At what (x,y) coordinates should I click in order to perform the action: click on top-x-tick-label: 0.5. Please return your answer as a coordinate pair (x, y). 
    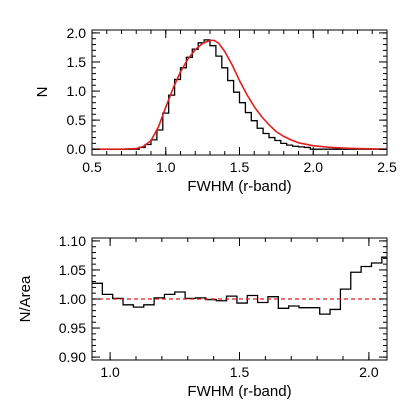
    Looking at the image, I should click on (92, 167).